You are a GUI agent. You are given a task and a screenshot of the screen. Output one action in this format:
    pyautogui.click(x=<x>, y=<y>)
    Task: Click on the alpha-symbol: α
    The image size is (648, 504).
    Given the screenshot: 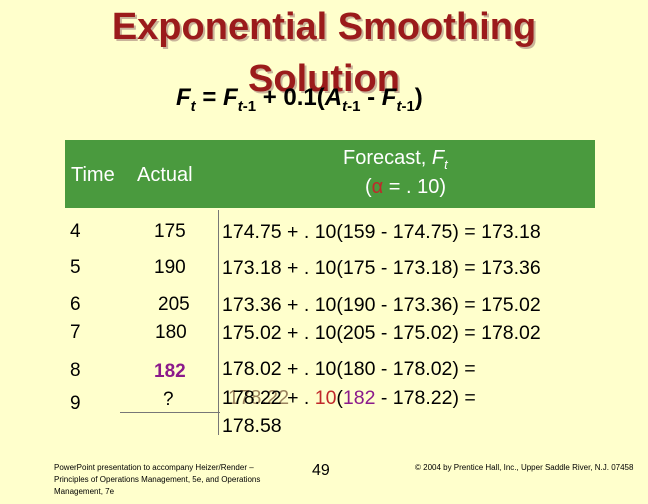 What is the action you would take?
    pyautogui.click(x=377, y=187)
    